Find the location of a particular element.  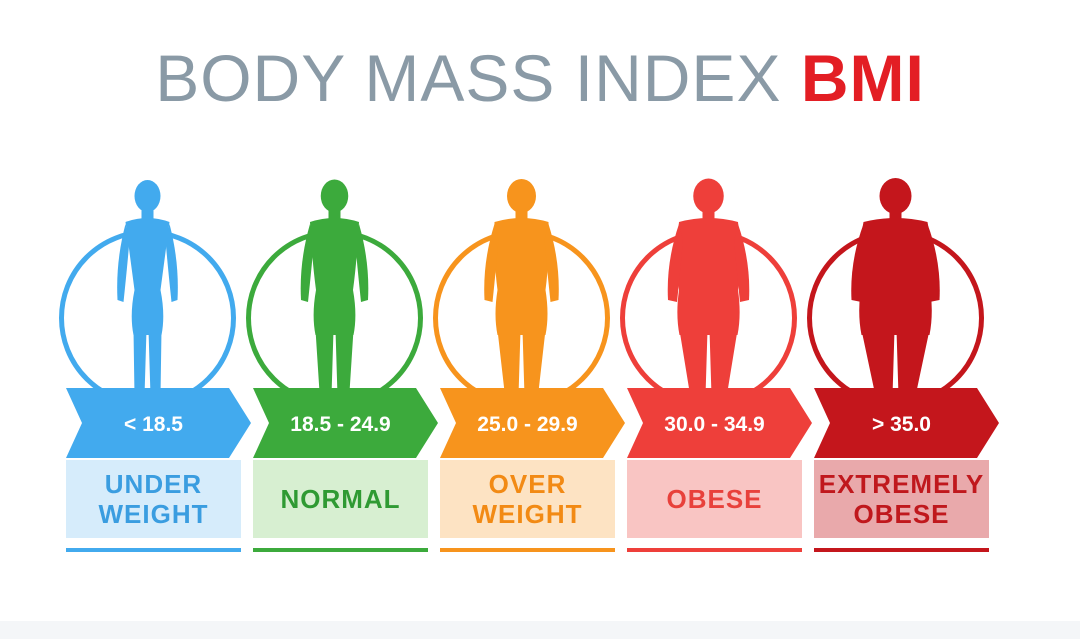

bmi-category-2: 18.5 - 24.9 NORMAL is located at coordinates (342, 365).